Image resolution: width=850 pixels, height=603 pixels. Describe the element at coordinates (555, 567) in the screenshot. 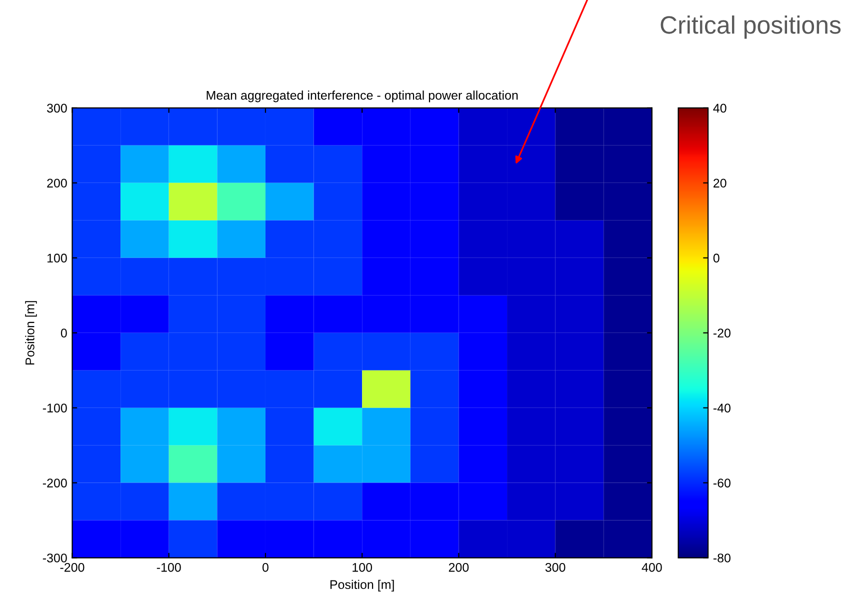

I see `x-tick-label: 300` at that location.